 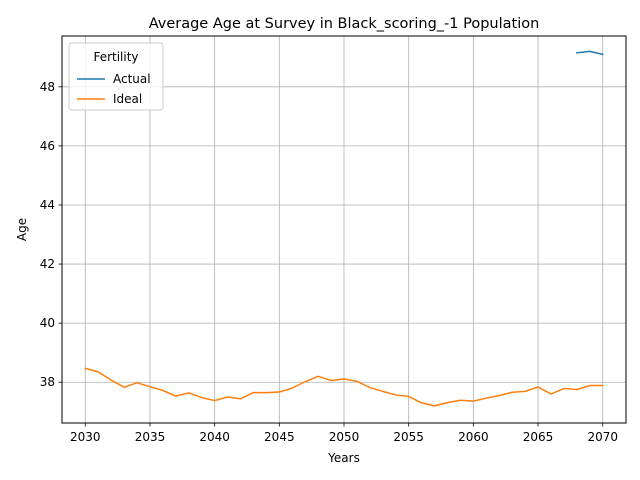 I want to click on x-tick-label: 2045, so click(x=279, y=437).